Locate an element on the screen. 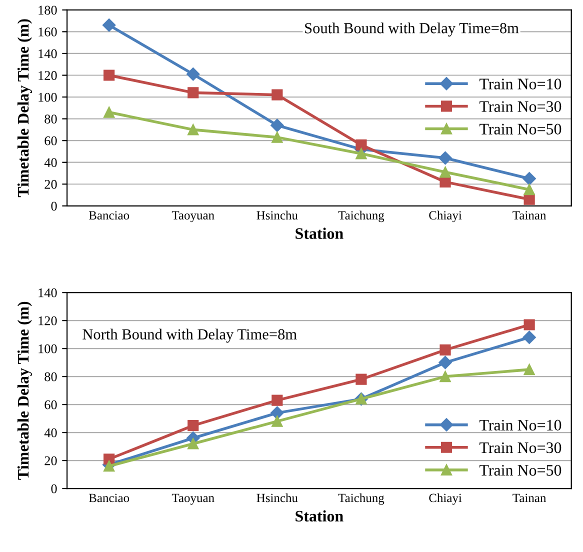 The image size is (583, 552). y-tick-label: 180 is located at coordinates (47, 10).